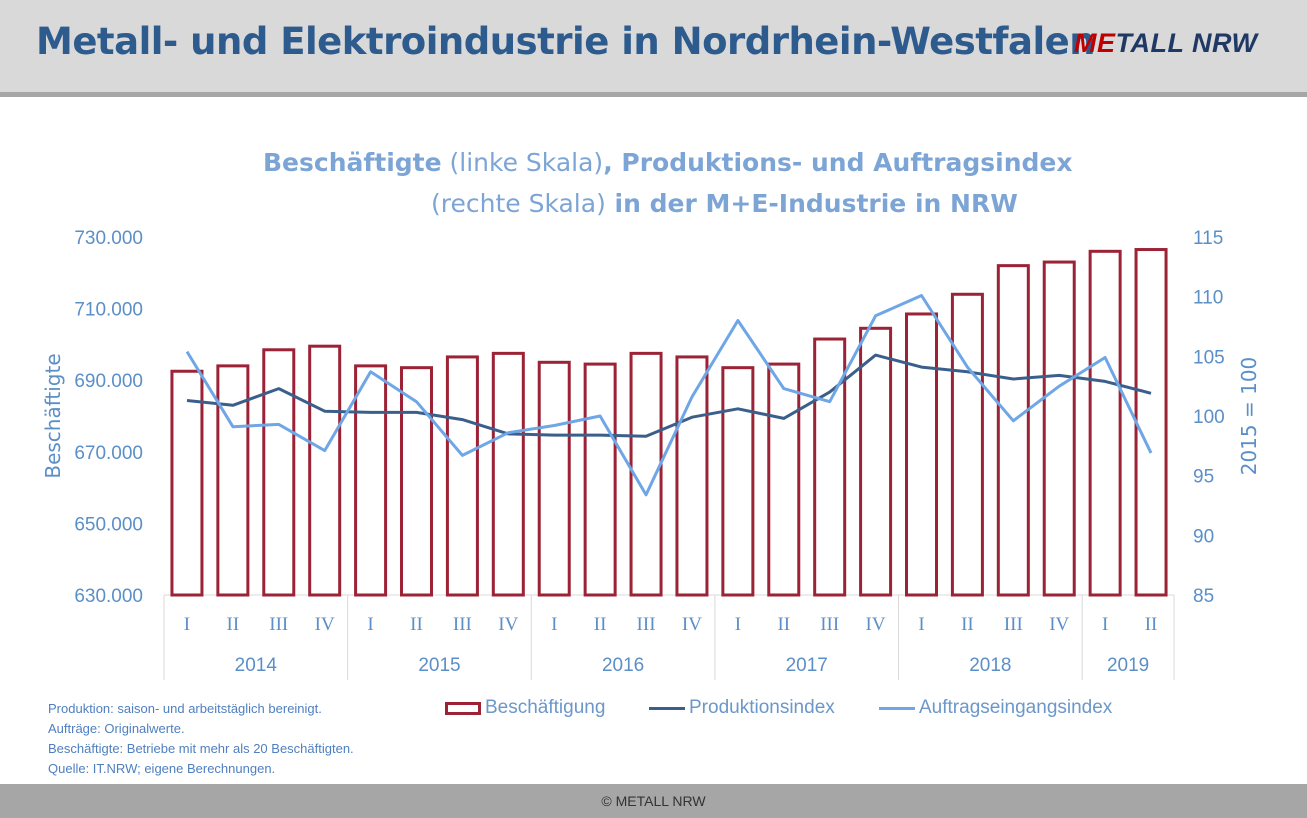 The width and height of the screenshot is (1307, 818). I want to click on logo-accent-text: ME, so click(1095, 43).